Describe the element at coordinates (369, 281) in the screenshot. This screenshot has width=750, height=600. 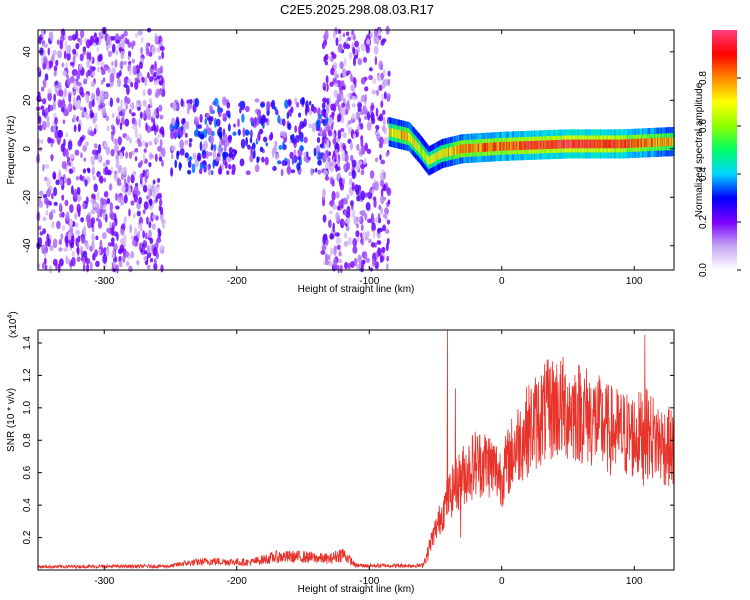
I see `spectrogram-x-tick-label: -100` at that location.